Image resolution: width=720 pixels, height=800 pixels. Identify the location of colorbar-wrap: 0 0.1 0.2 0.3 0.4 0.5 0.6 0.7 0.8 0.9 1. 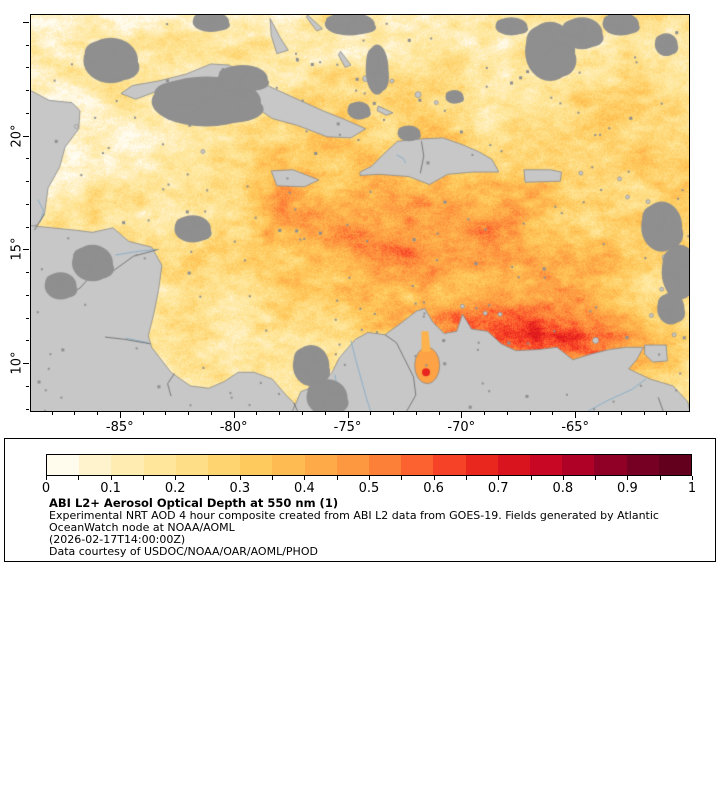
(369, 475).